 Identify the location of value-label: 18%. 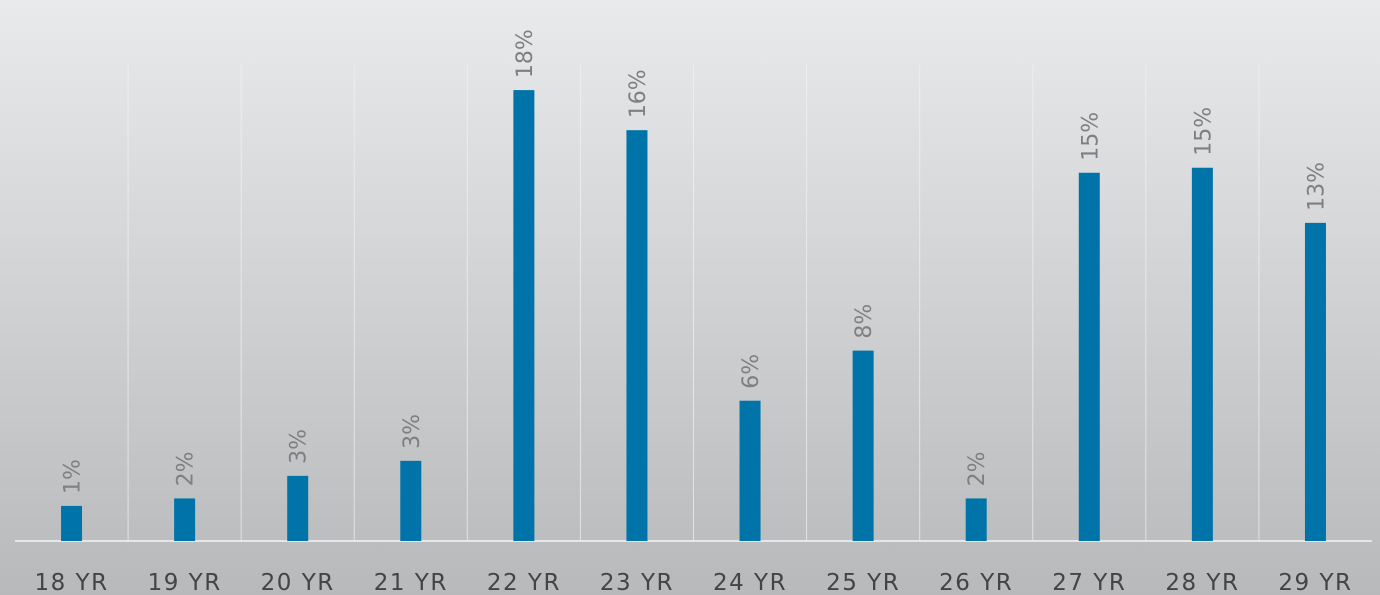
(525, 53).